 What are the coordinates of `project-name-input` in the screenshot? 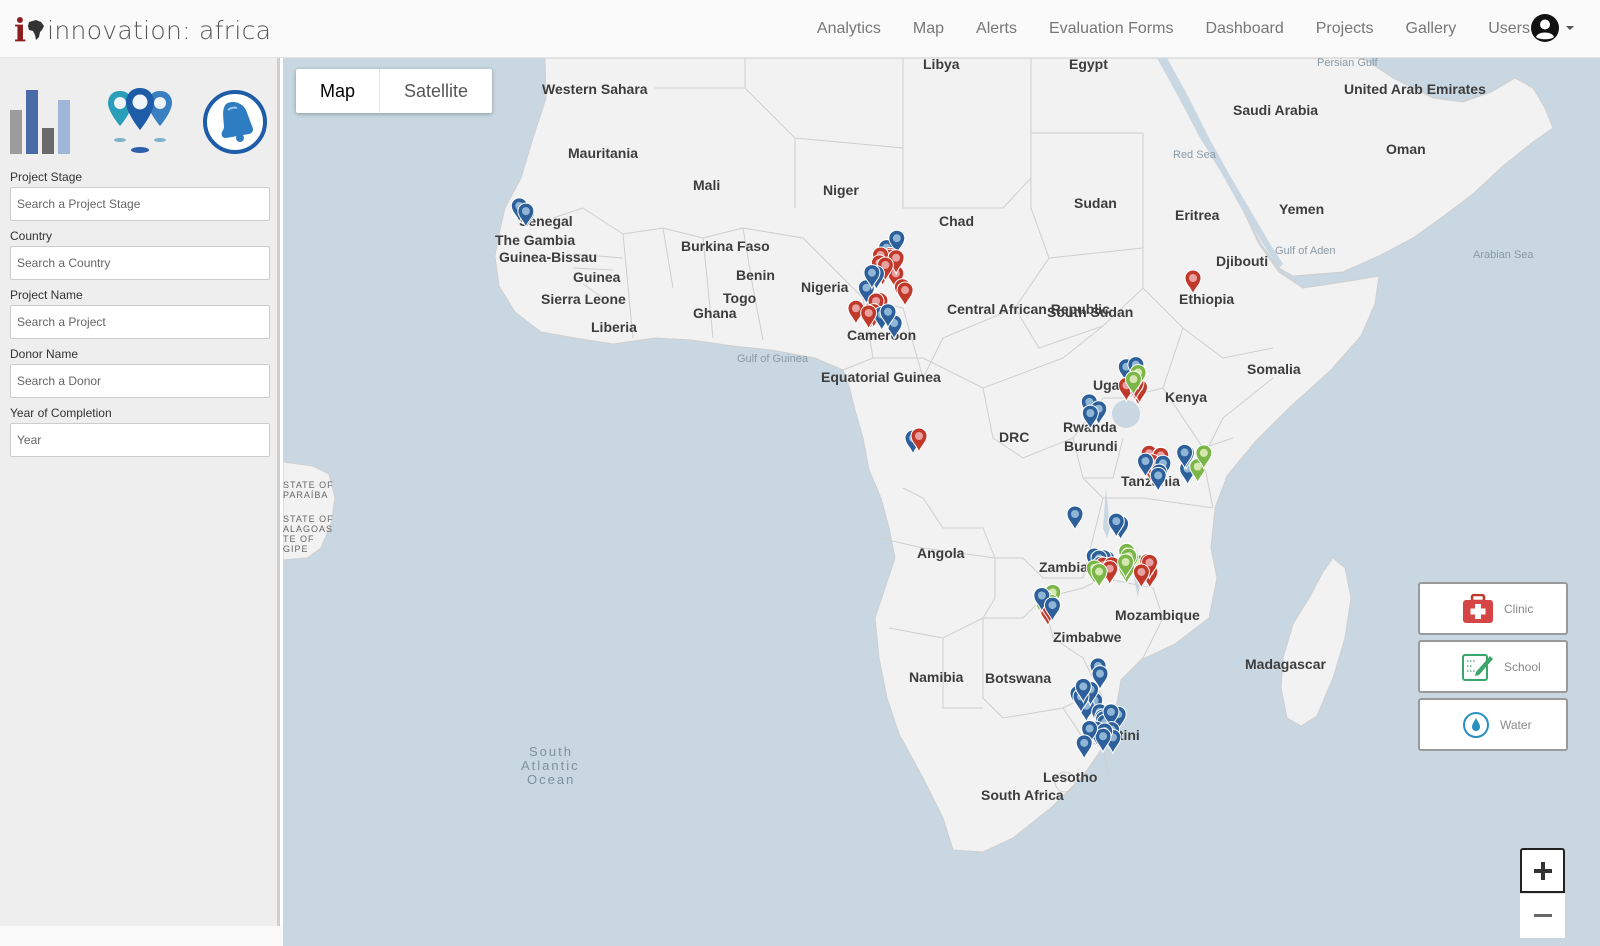 It's located at (140, 322).